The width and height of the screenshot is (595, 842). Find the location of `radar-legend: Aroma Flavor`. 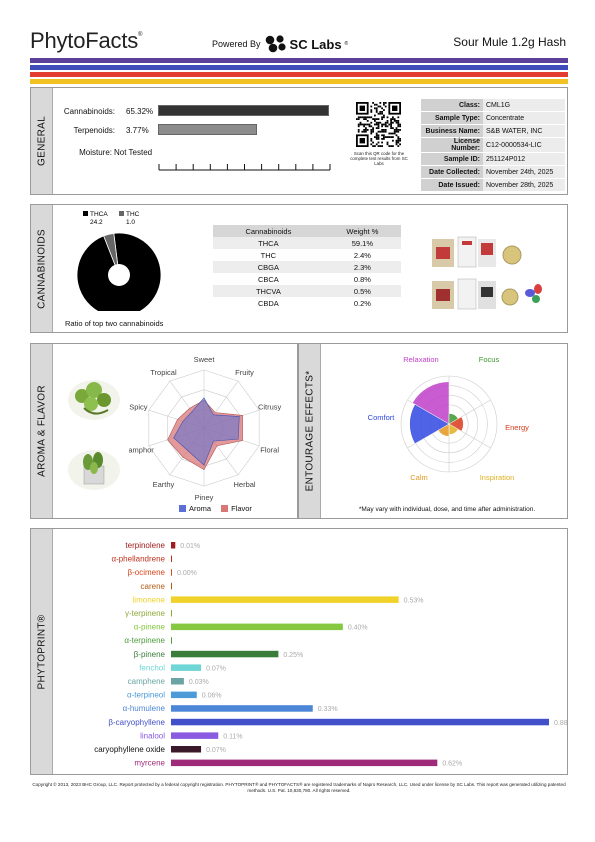

radar-legend: Aroma Flavor is located at coordinates (215, 508).